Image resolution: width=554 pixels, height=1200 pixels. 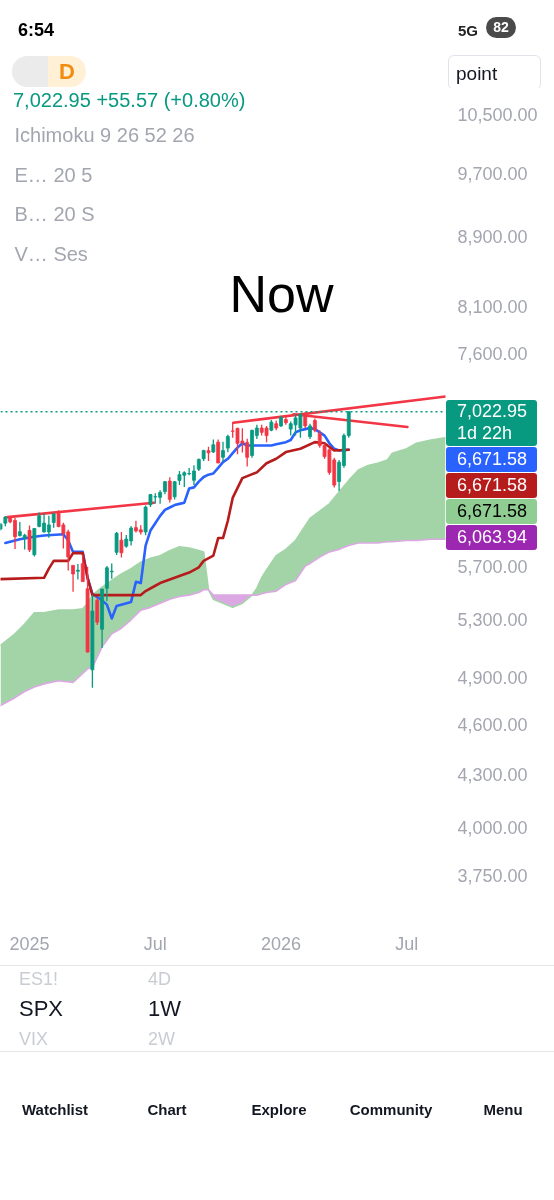 I want to click on y-tick-label: 9,700.00, so click(x=492, y=173).